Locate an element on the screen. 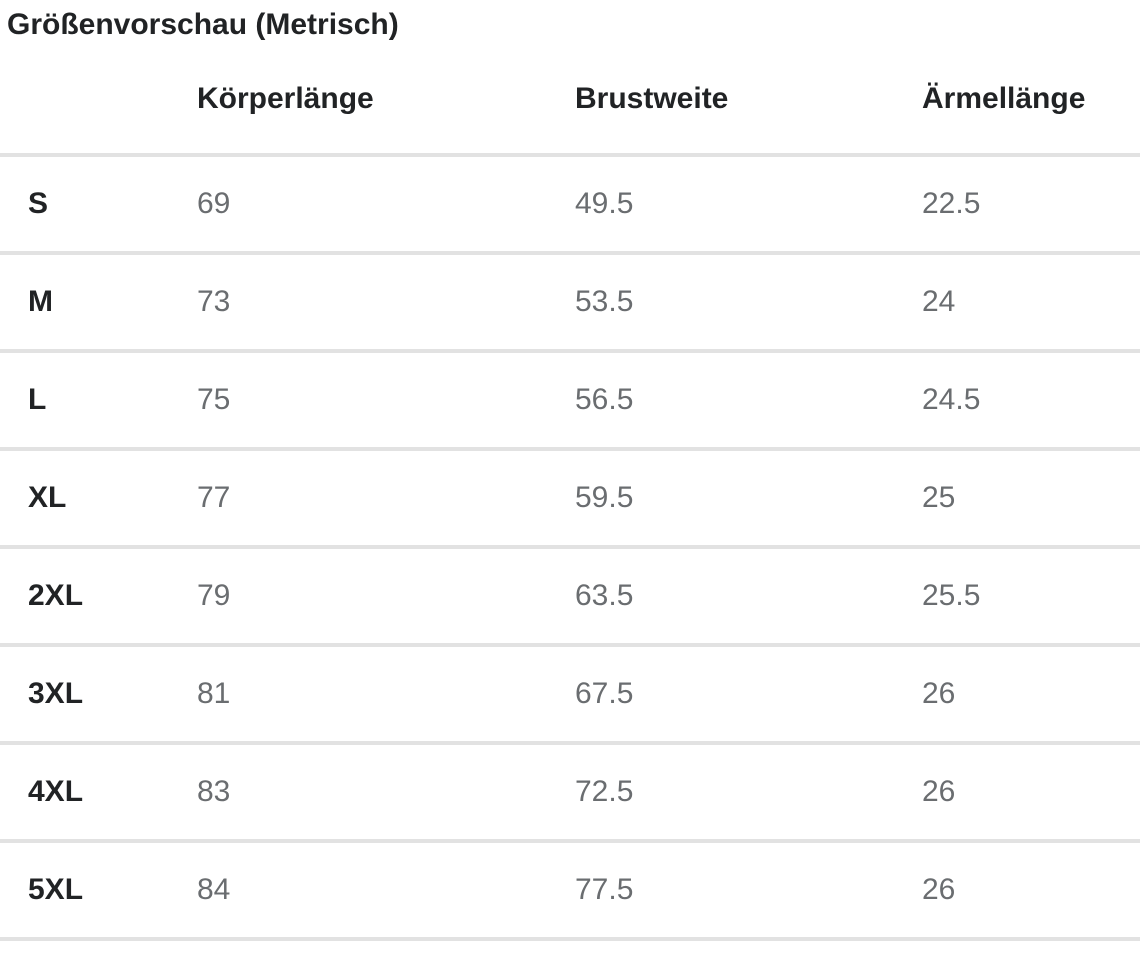  size-label: M is located at coordinates (40, 301).